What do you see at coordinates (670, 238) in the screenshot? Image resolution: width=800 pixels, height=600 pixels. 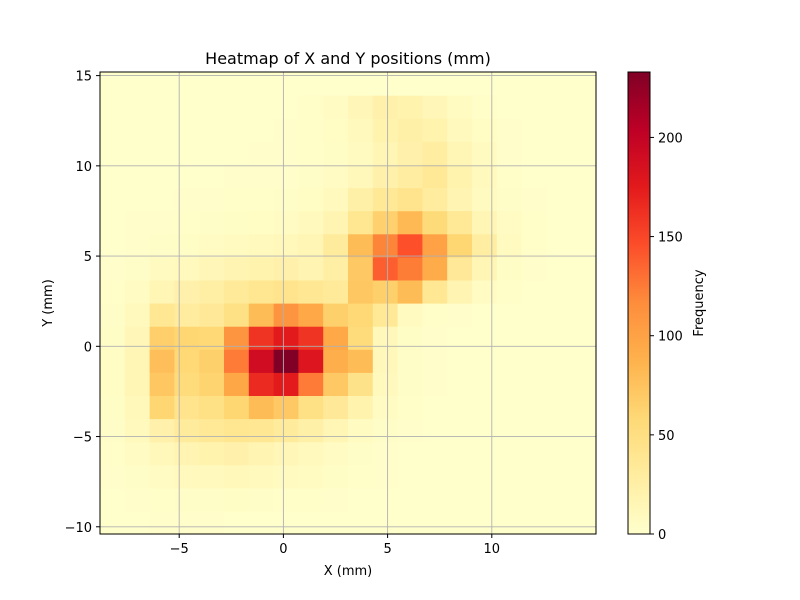 I see `colorbar-tick-label: 150` at bounding box center [670, 238].